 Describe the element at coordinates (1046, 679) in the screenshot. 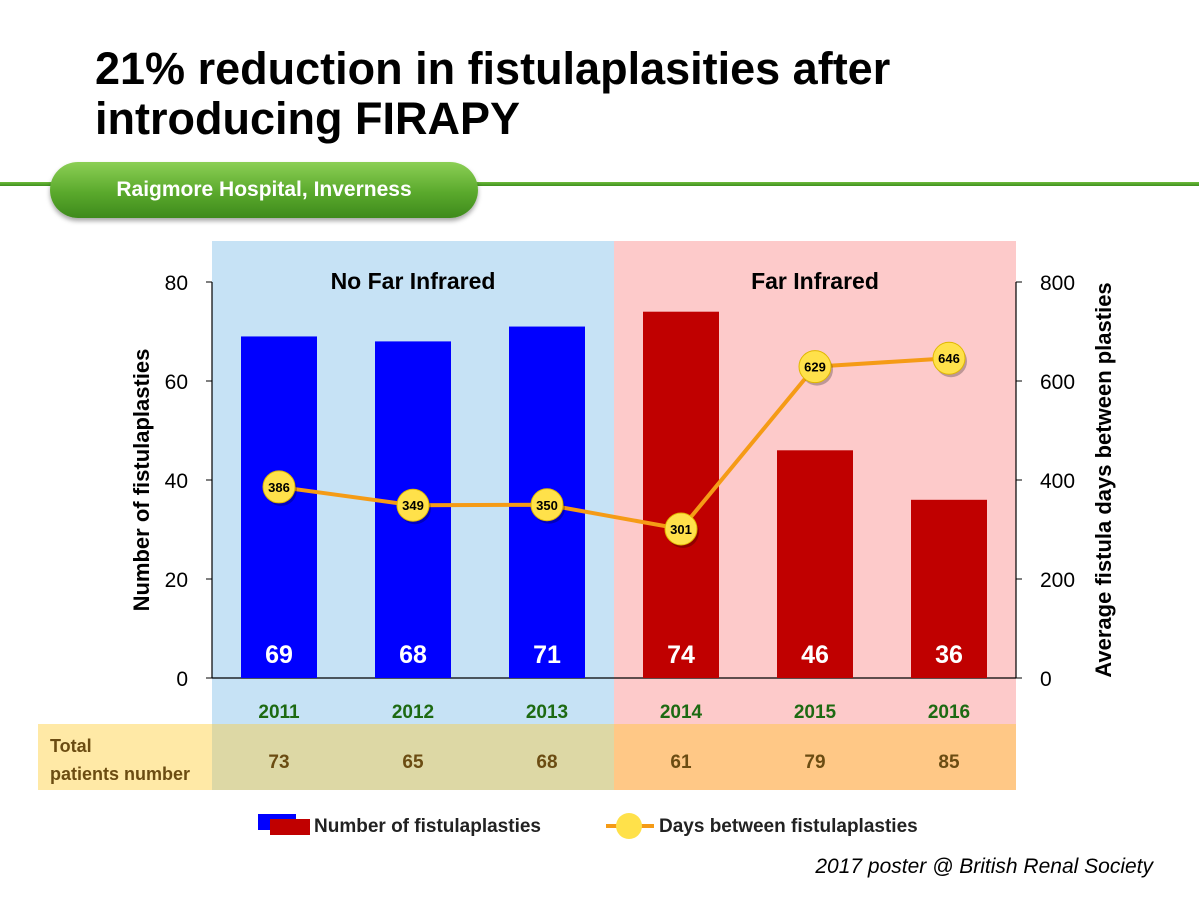

I see `y-tick-label-right: 0` at that location.